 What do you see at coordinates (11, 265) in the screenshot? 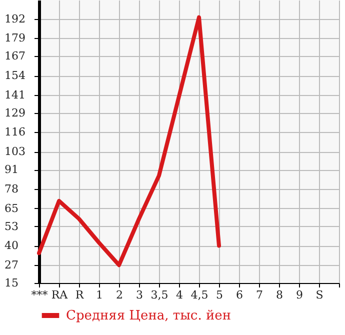
I see `y-tick-label: 27` at bounding box center [11, 265].